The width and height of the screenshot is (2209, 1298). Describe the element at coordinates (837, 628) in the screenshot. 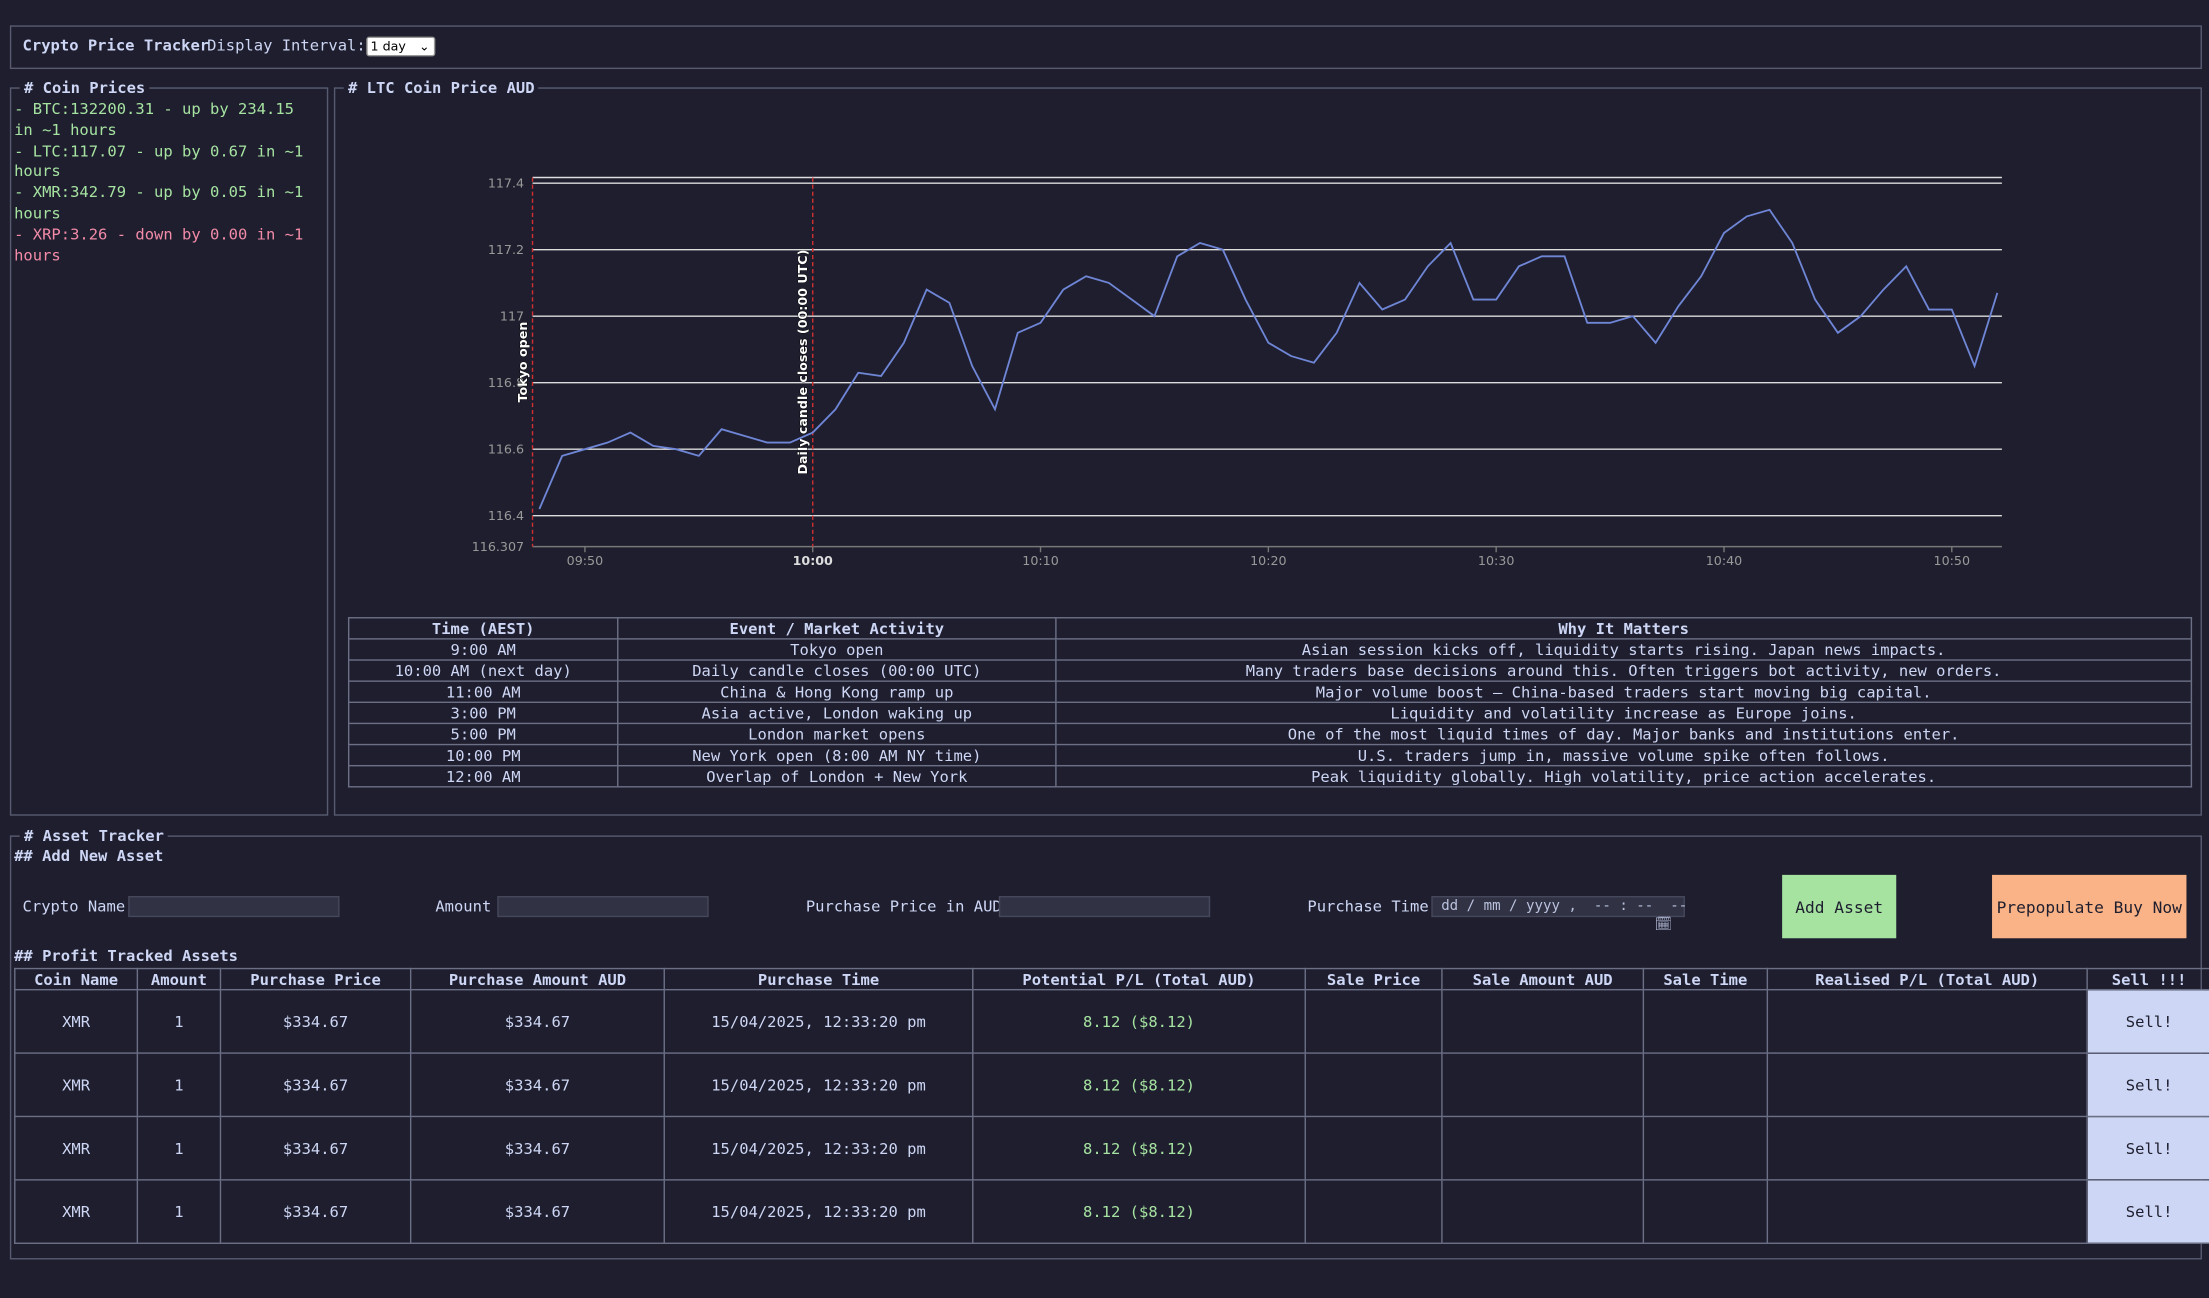

I see `column-header: Event / Market Activity` at that location.